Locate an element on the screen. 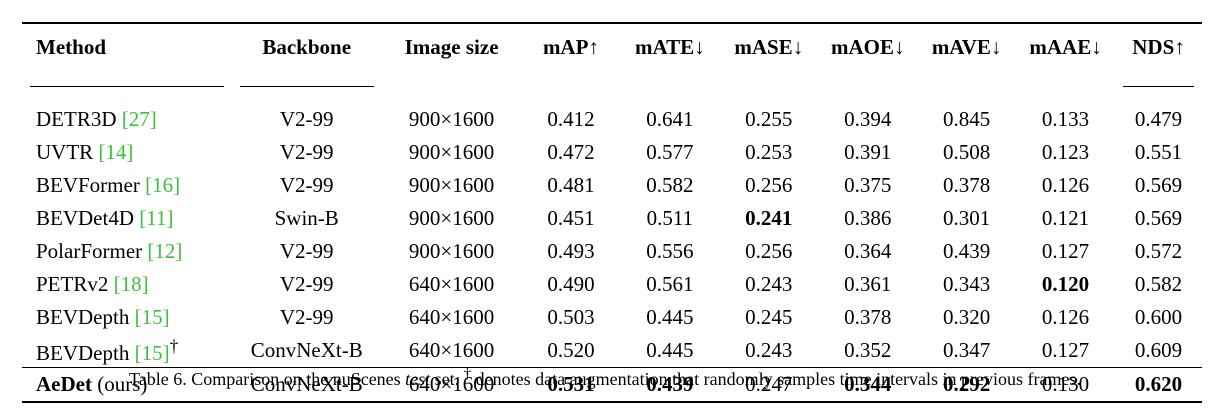 Image resolution: width=1210 pixels, height=410 pixels. method-cell: BEVDepth [15]† is located at coordinates (127, 351).